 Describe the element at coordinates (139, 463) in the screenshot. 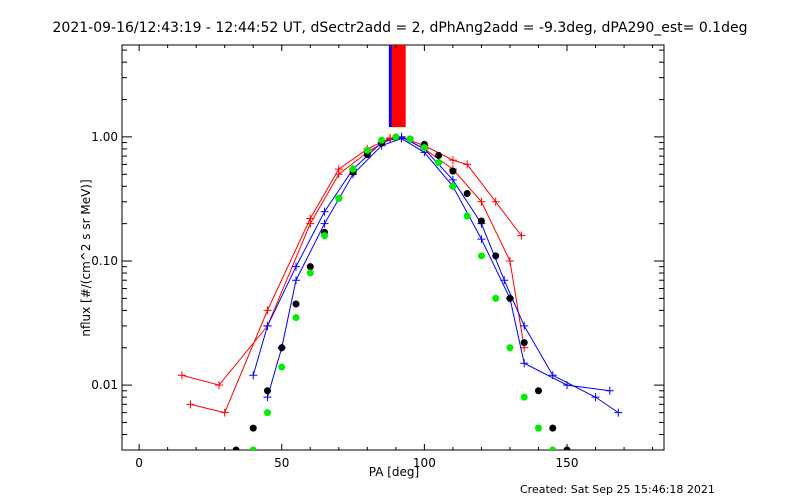

I see `x-tick-label-0: 0` at that location.